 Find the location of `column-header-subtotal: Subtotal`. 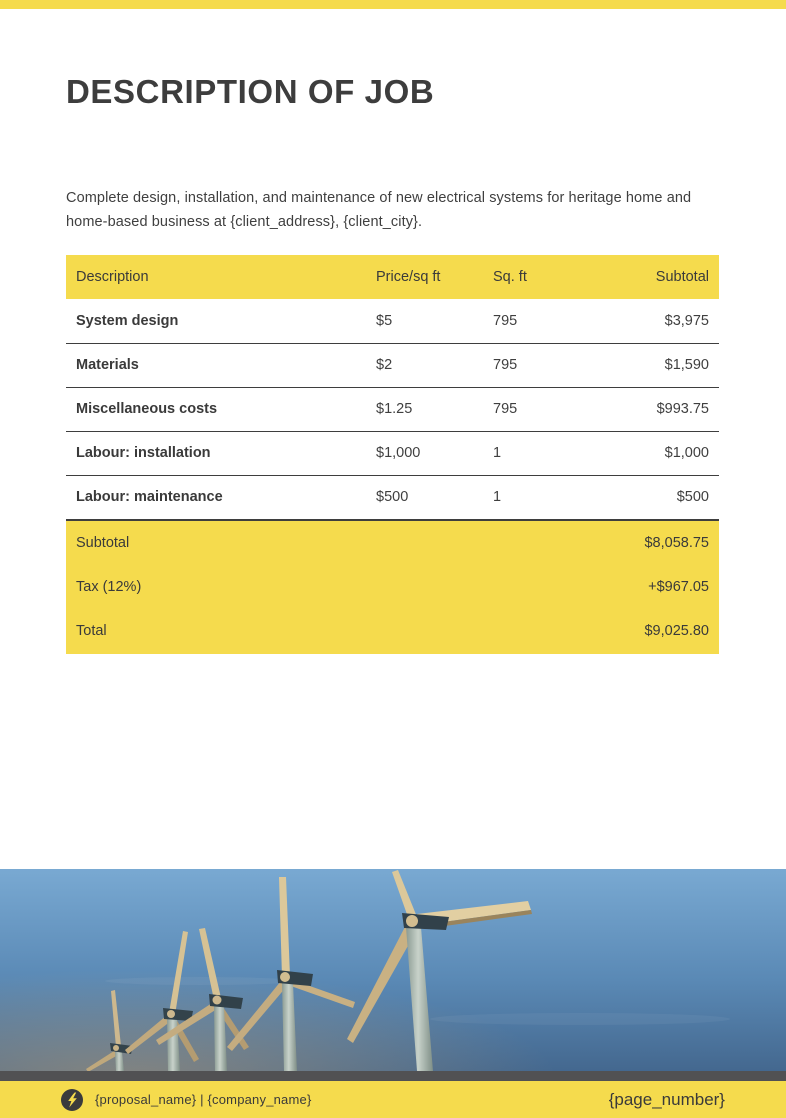

column-header-subtotal: Subtotal is located at coordinates (664, 277).